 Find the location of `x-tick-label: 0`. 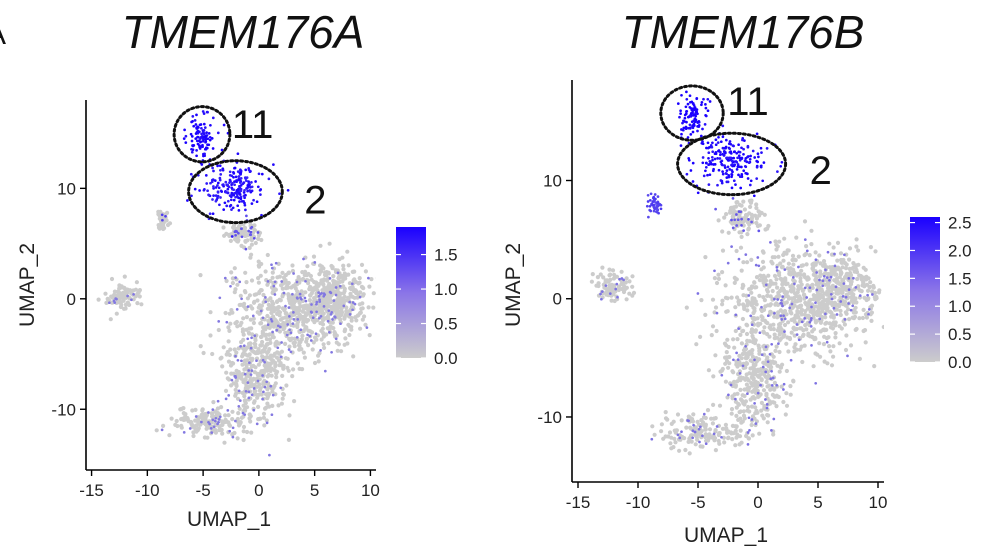

x-tick-label: 0 is located at coordinates (757, 502).